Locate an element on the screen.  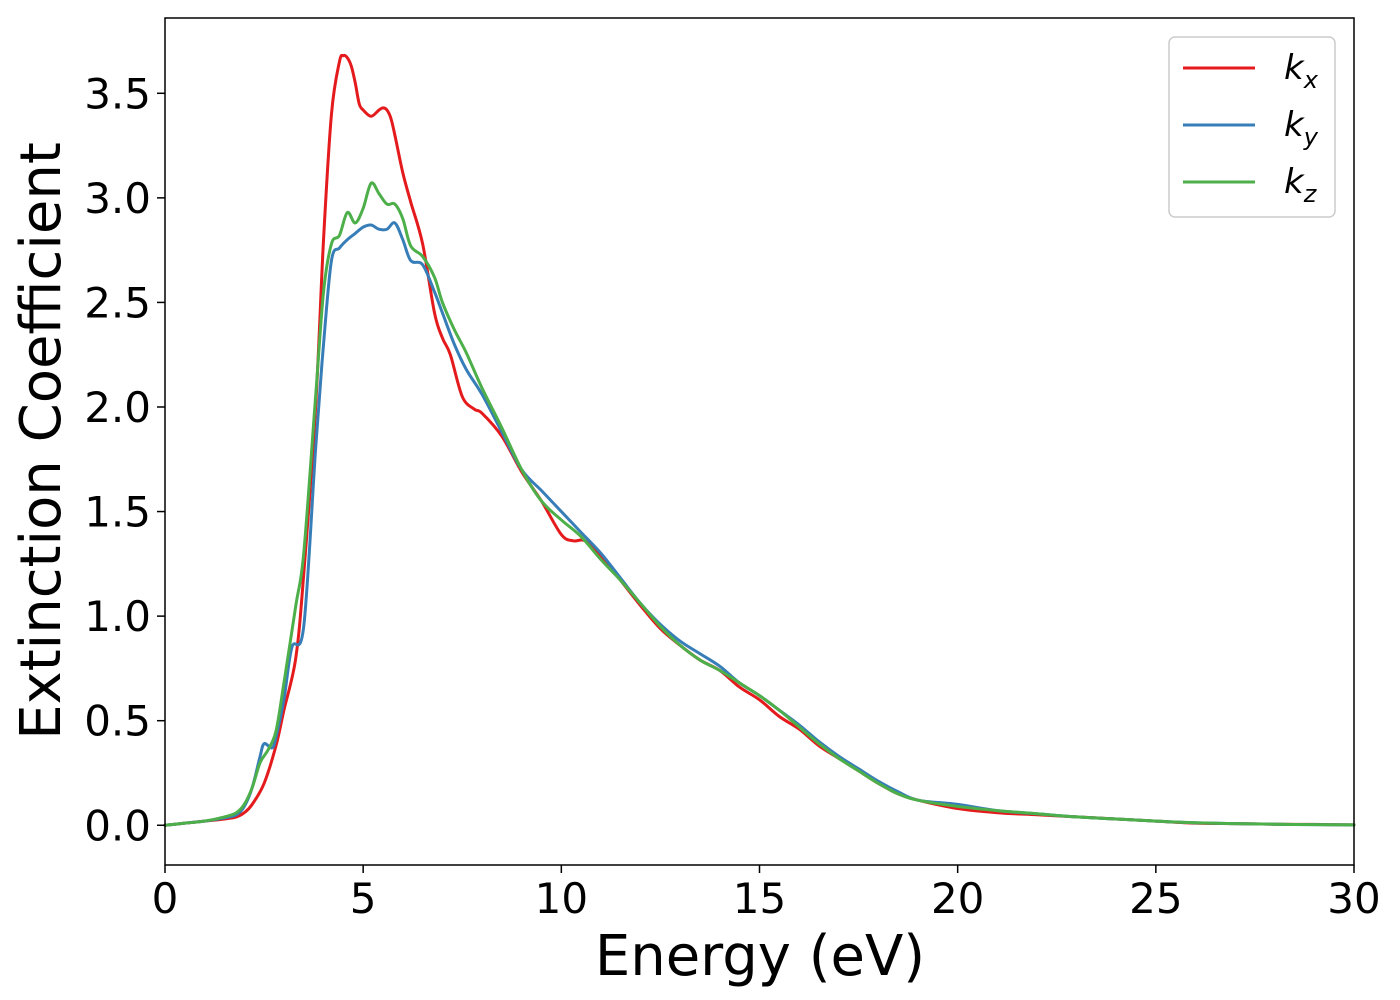
y-tick-label: 2.0 is located at coordinates (117, 407).